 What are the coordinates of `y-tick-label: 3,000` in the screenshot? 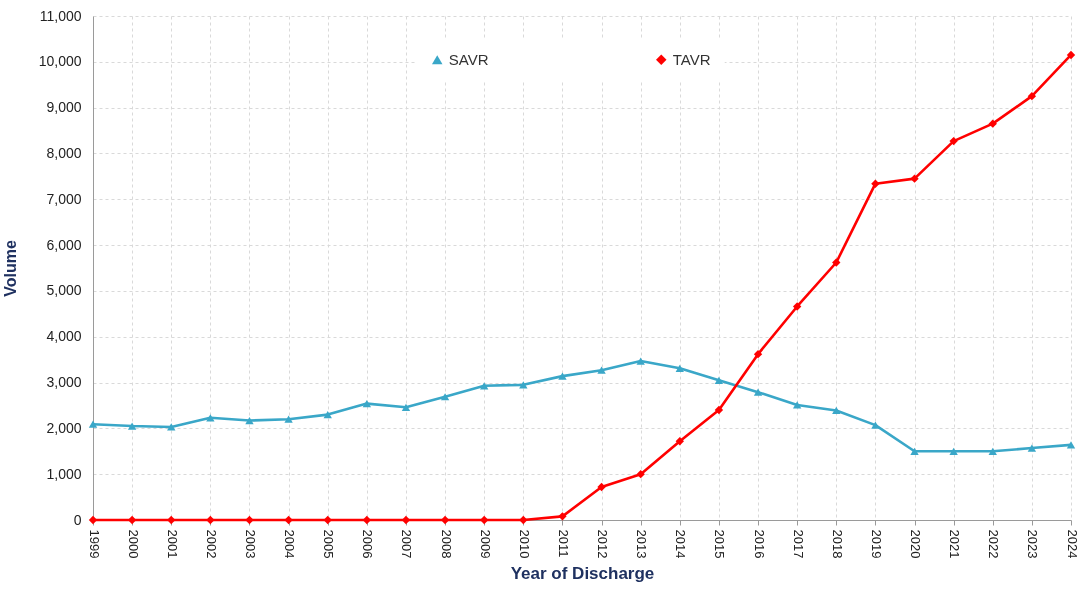 It's located at (64, 382).